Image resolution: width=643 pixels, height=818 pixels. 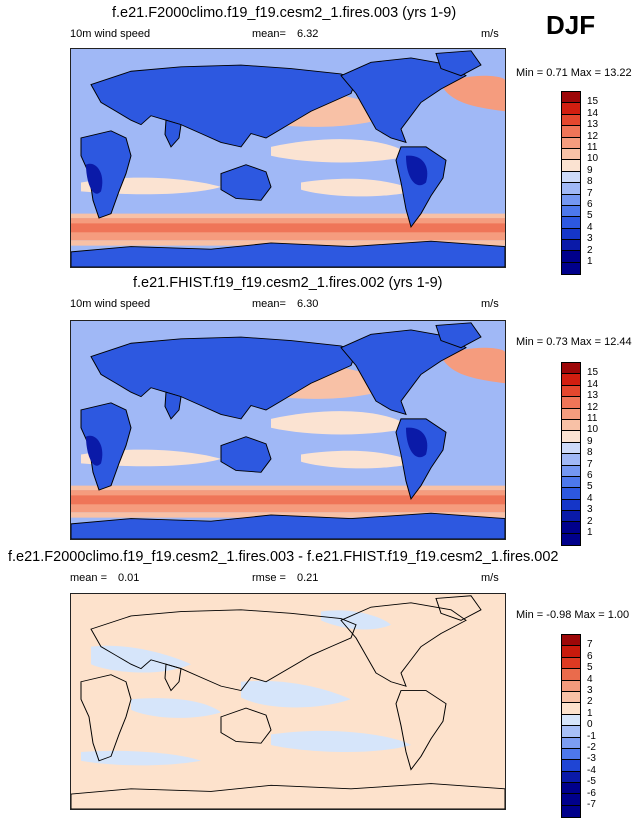 I want to click on panel1-mean-label: mean=, so click(x=269, y=34).